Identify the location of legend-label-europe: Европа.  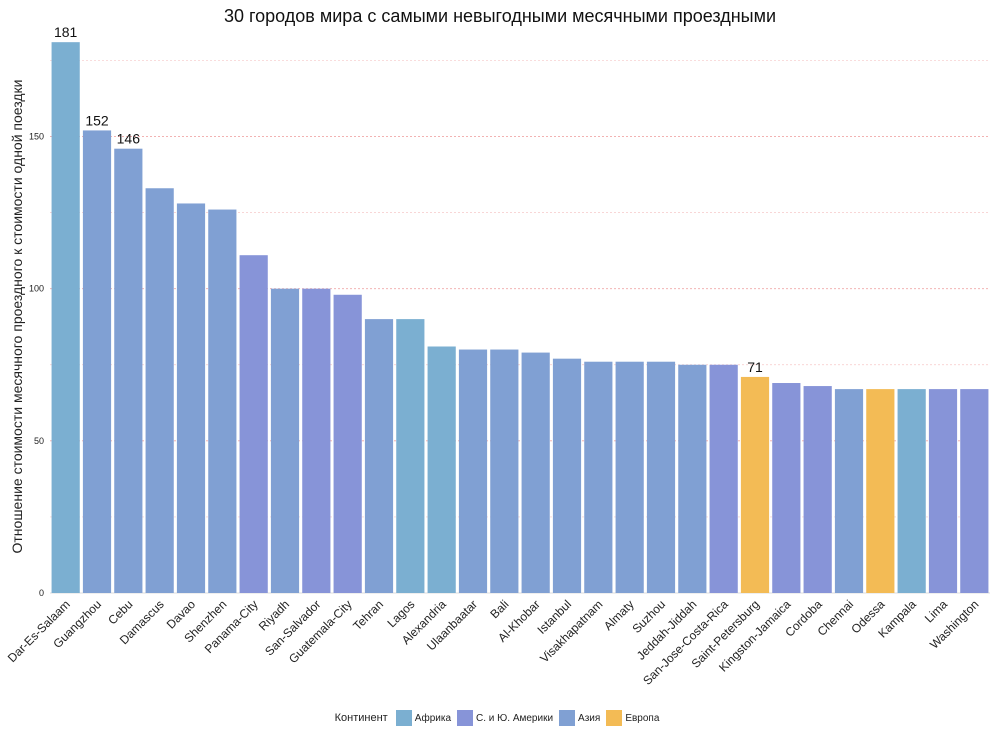
(642, 718).